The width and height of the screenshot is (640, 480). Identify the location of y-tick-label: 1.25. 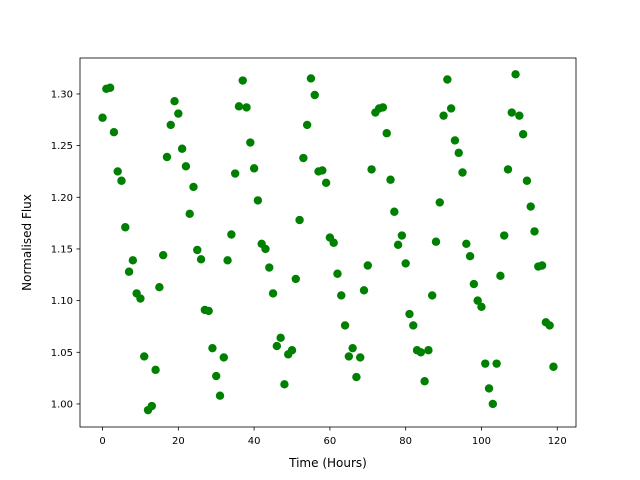
(62, 146).